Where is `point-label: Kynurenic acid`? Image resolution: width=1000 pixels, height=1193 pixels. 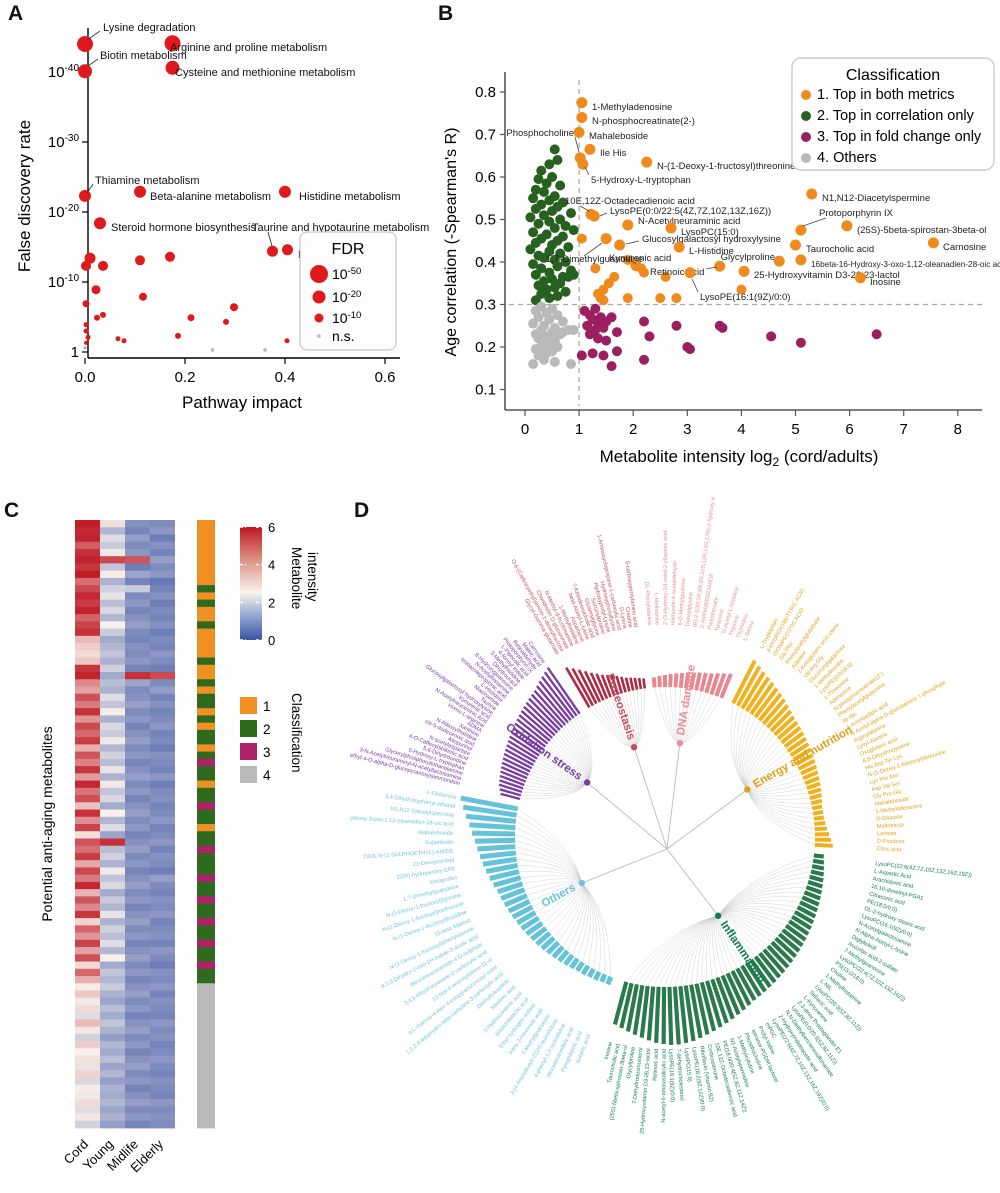 point-label: Kynurenic acid is located at coordinates (640, 258).